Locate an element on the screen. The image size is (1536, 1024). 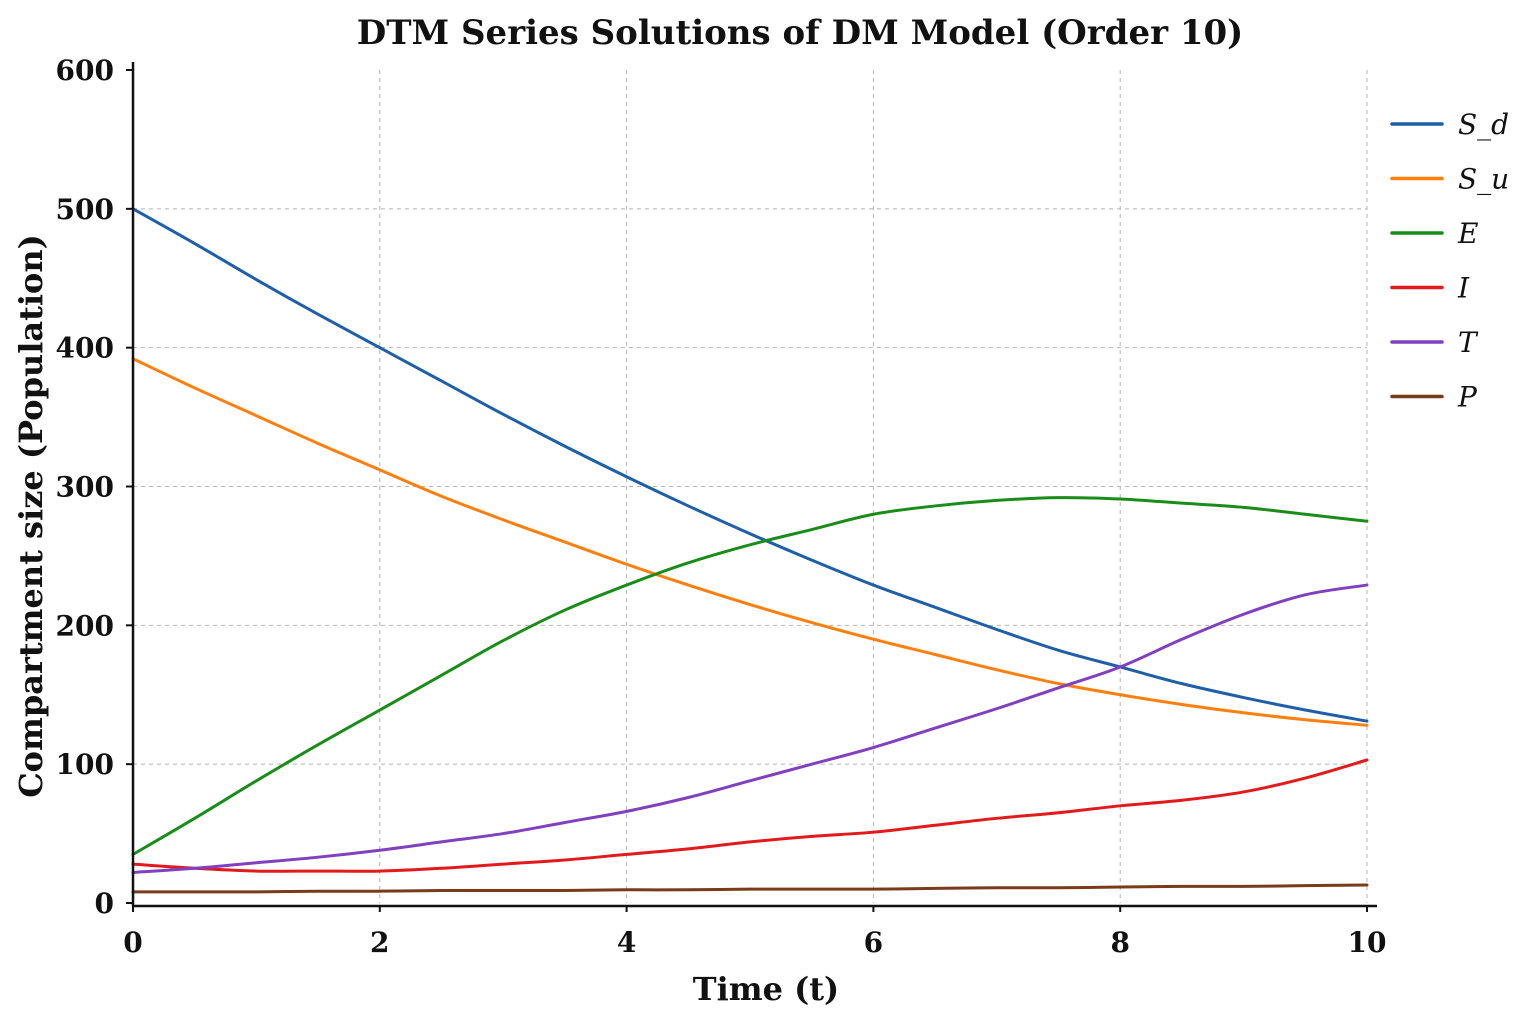
x-ticks: 0 2 4 6 8 10 is located at coordinates (754, 932).